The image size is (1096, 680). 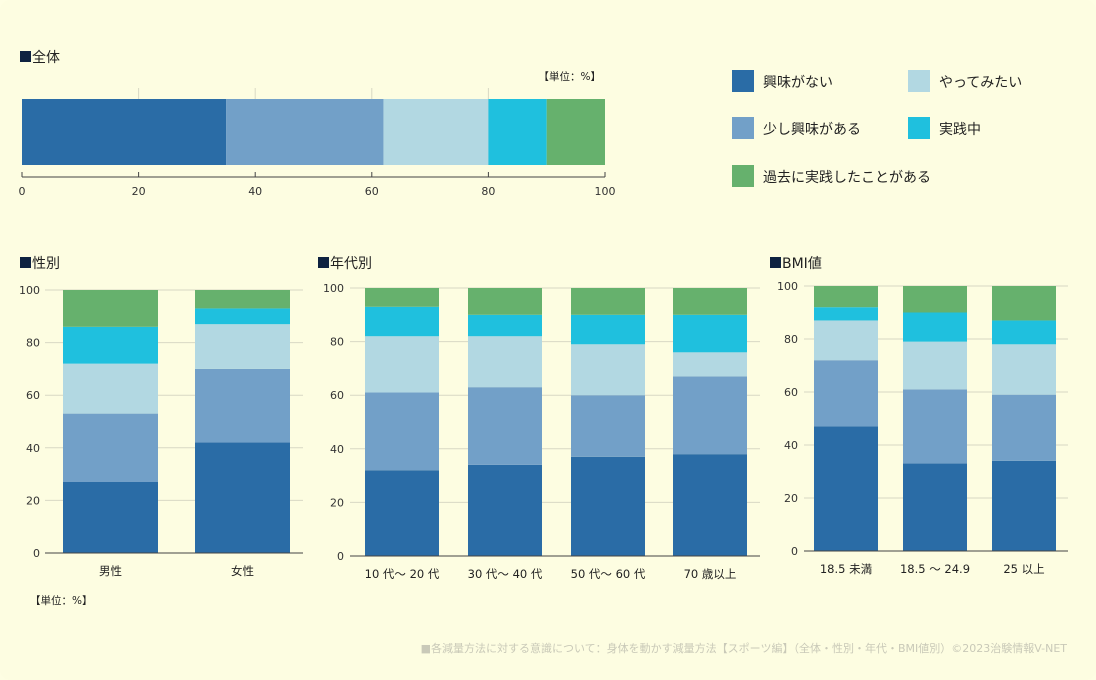 I want to click on category-label: 男性, so click(x=110, y=571).